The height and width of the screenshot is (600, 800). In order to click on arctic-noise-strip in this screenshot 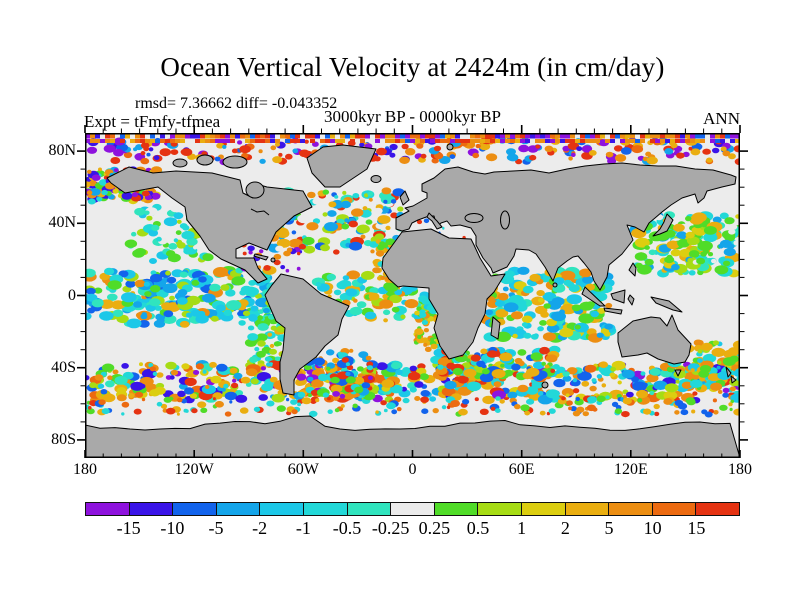, I will do `click(412, 138)`.